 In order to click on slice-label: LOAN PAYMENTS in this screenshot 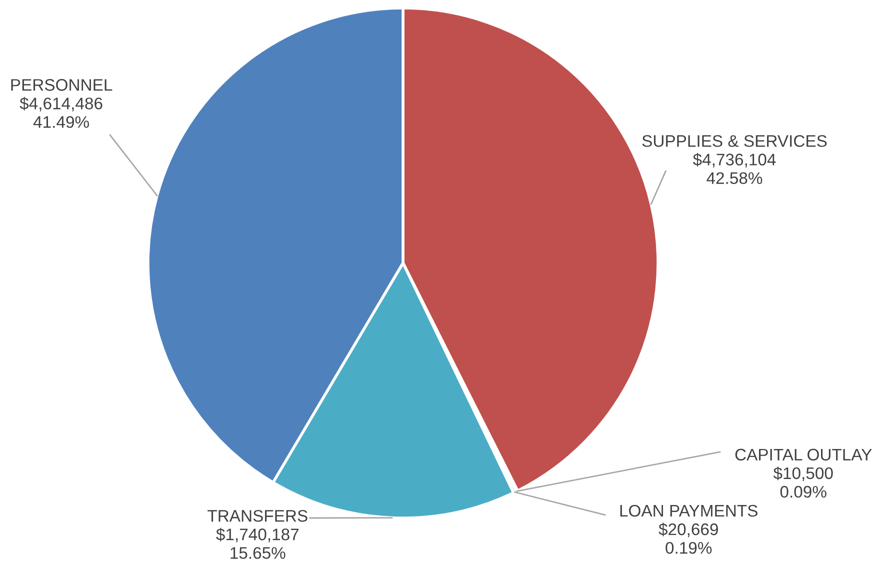, I will do `click(689, 510)`.